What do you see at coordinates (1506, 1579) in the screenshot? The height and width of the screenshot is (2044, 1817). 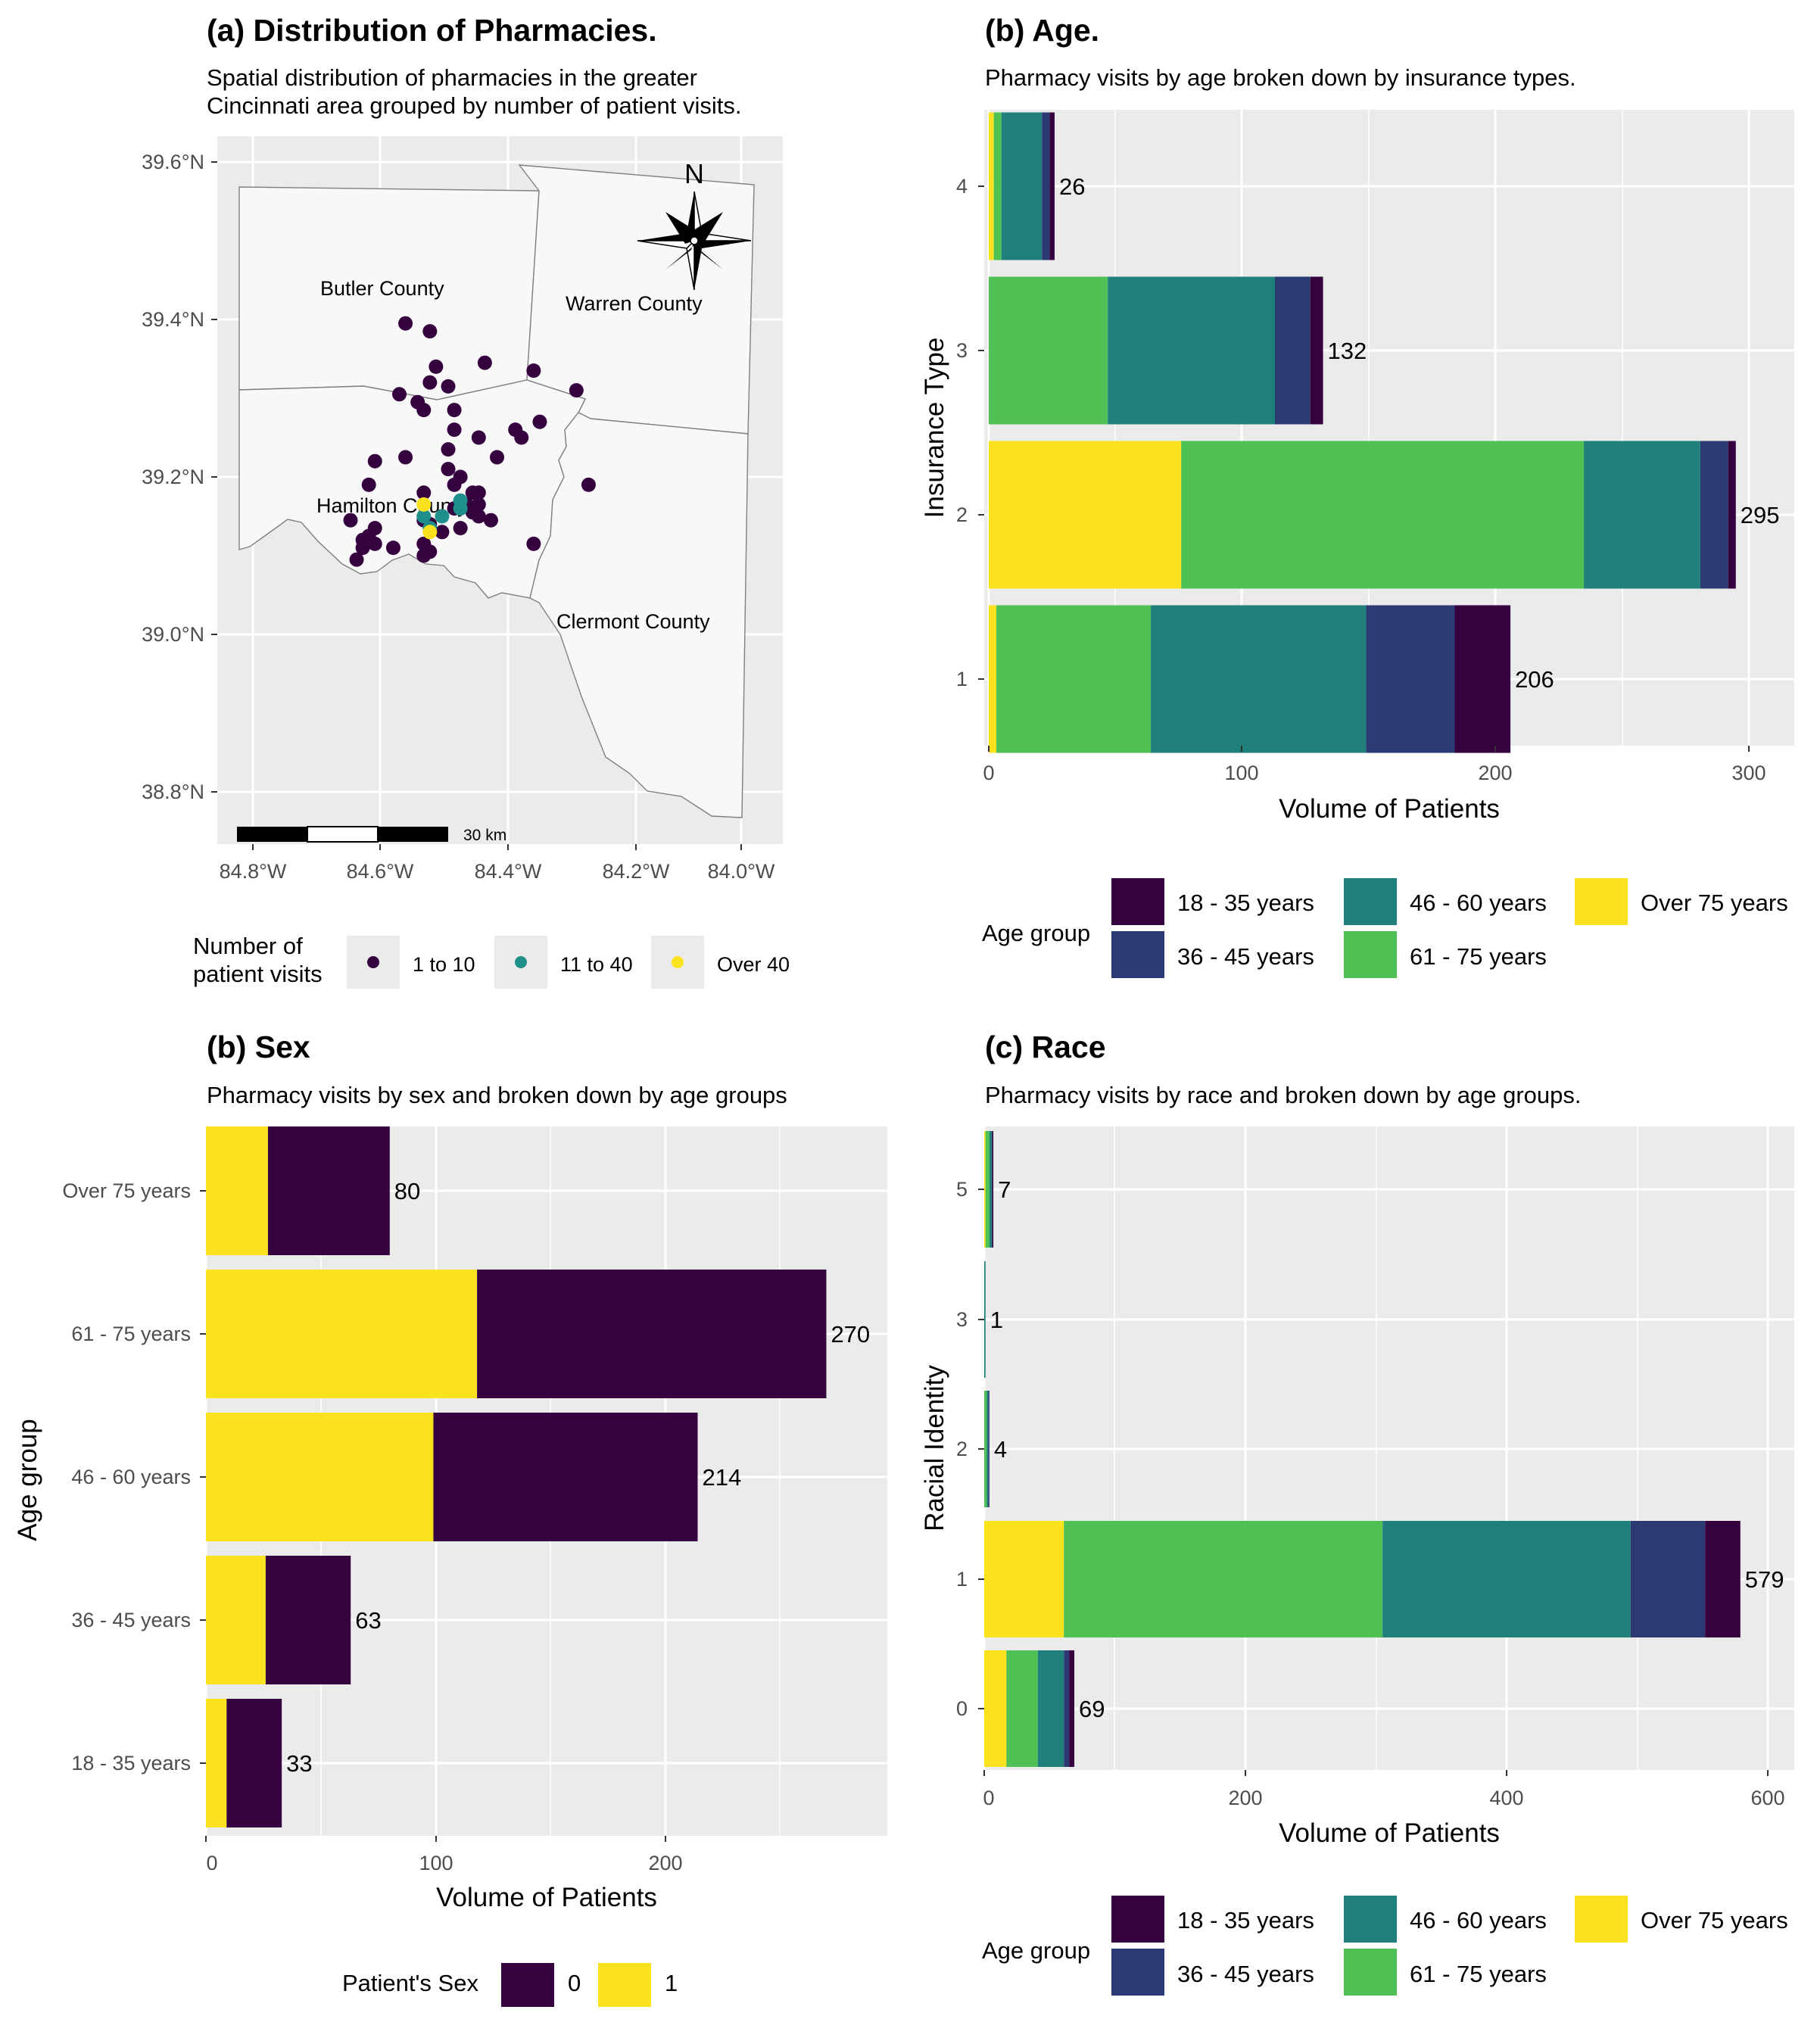 I see `race-bar-1-46-60-years` at bounding box center [1506, 1579].